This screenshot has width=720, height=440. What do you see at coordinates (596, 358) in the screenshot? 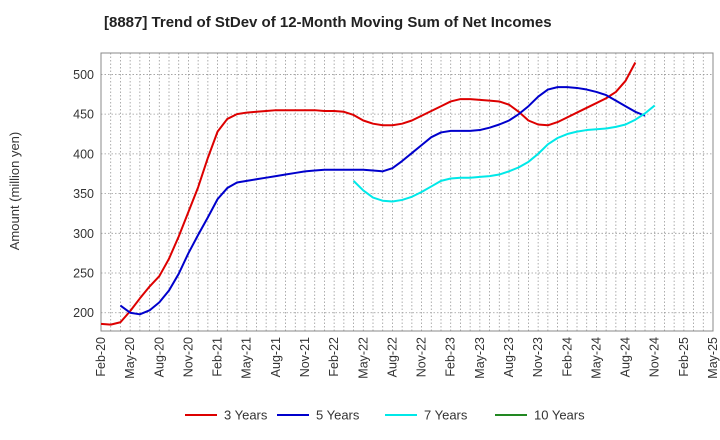
I see `x-tick-label: May-24` at bounding box center [596, 358].